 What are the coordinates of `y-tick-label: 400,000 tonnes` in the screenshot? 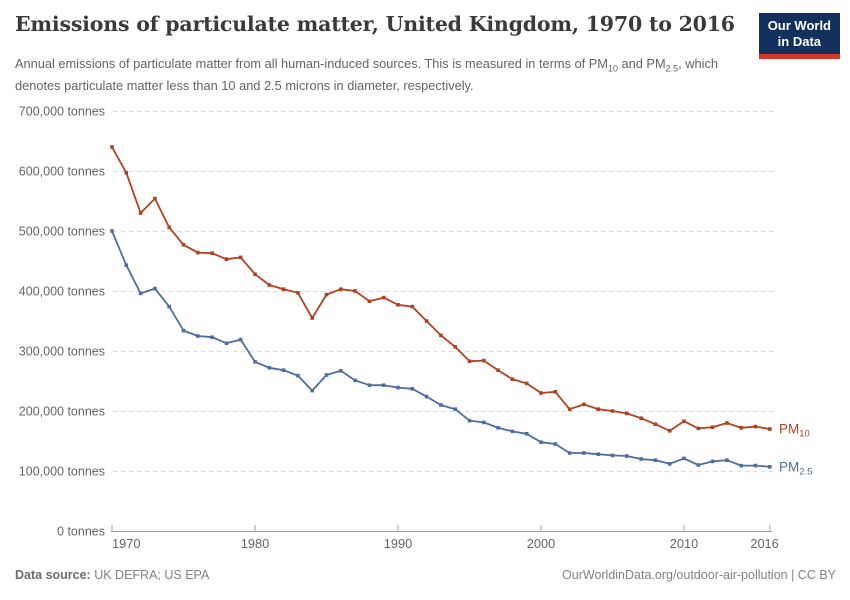 It's located at (62, 292).